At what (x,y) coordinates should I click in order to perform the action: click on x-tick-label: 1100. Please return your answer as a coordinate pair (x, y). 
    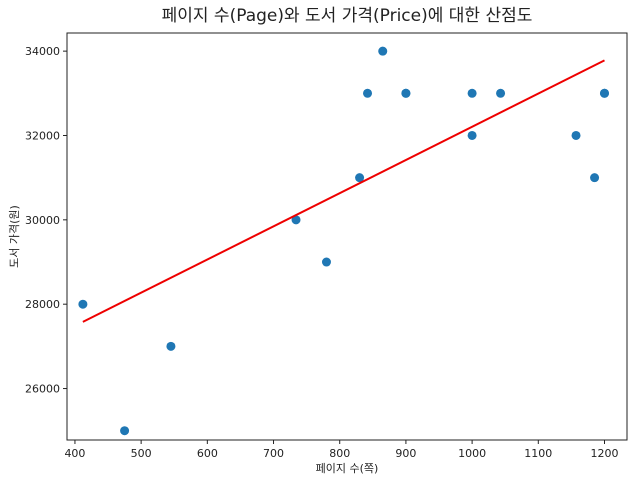
    Looking at the image, I should click on (538, 453).